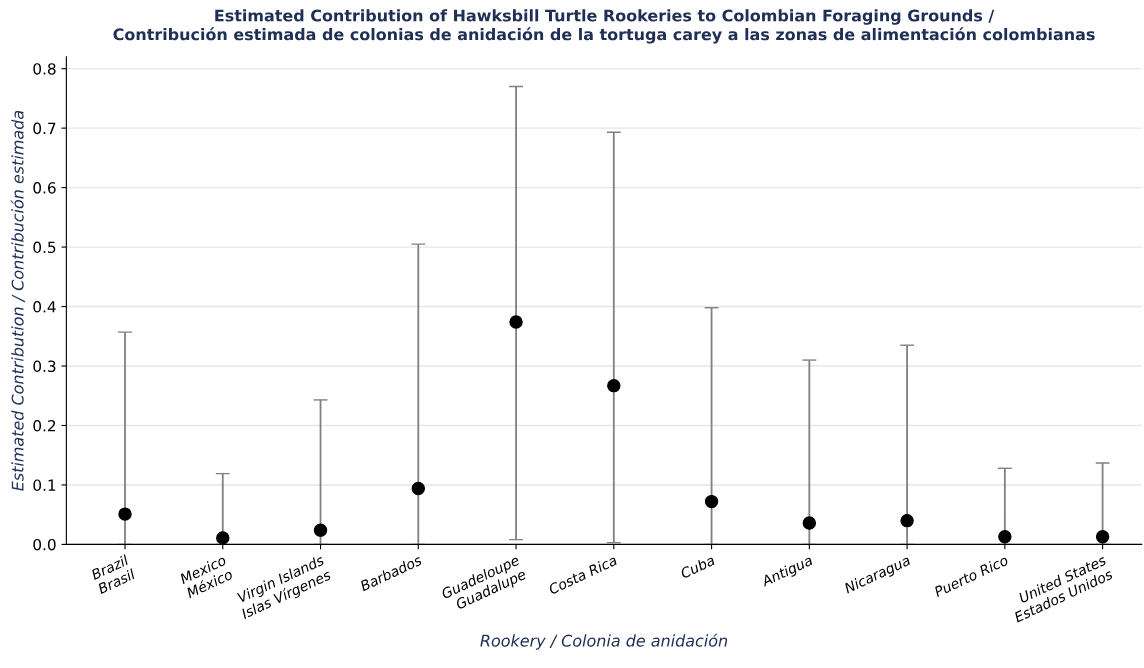  What do you see at coordinates (44, 188) in the screenshot?
I see `y-tick-label: 0.6` at bounding box center [44, 188].